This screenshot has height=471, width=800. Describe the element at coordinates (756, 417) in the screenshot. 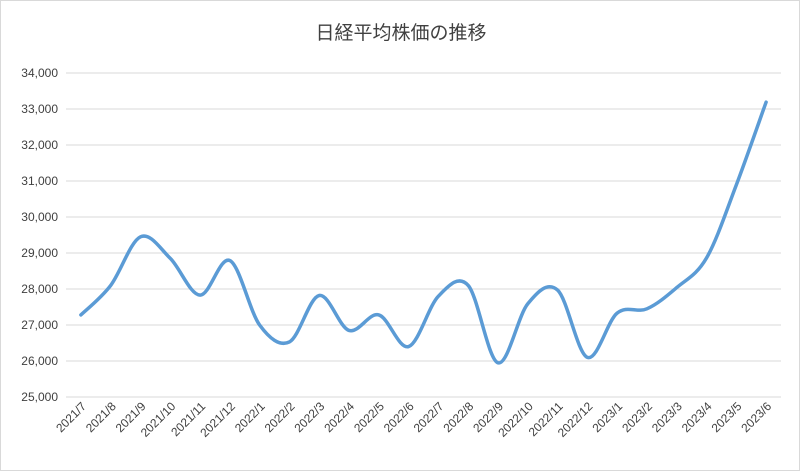

I see `x-tick-label: 2023/6` at that location.